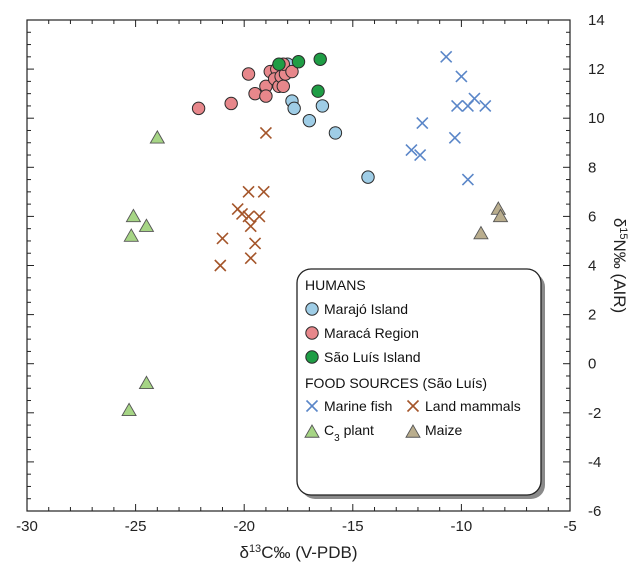 Image resolution: width=630 pixels, height=567 pixels. What do you see at coordinates (143, 273) in the screenshot?
I see `series-c3-plant` at bounding box center [143, 273].